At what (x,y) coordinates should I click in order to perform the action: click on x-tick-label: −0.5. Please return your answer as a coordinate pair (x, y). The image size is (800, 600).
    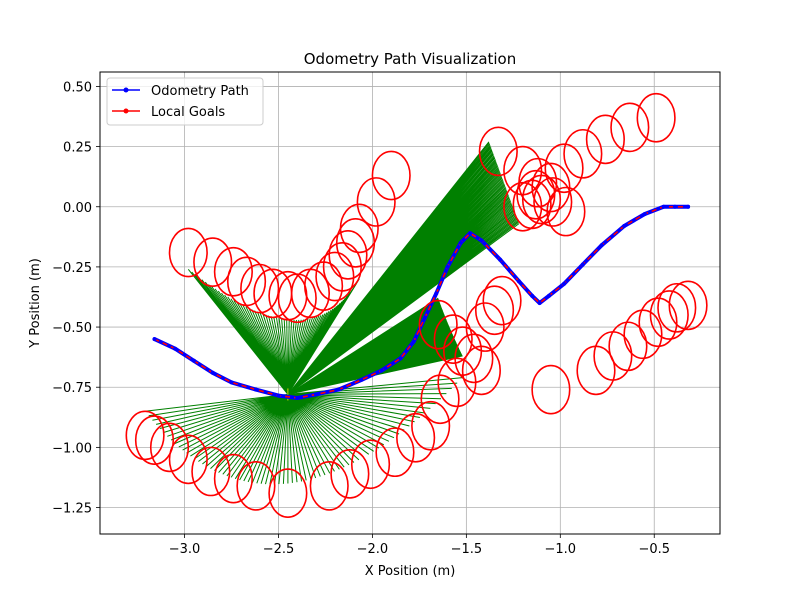
    Looking at the image, I should click on (654, 549).